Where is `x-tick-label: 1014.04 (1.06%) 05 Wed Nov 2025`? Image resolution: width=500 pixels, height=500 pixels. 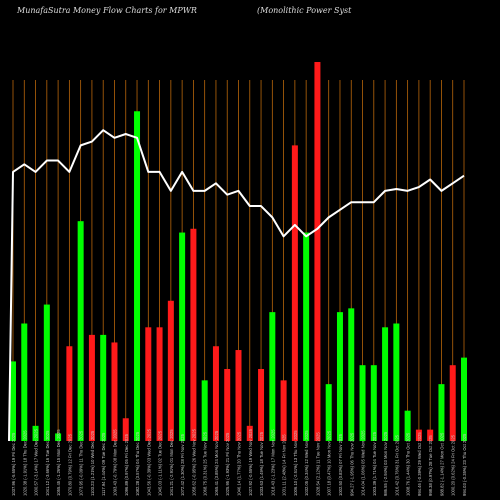 x-tick-label: 1014.04 (1.06%) 05 Wed Nov 2025 is located at coordinates (363, 463).